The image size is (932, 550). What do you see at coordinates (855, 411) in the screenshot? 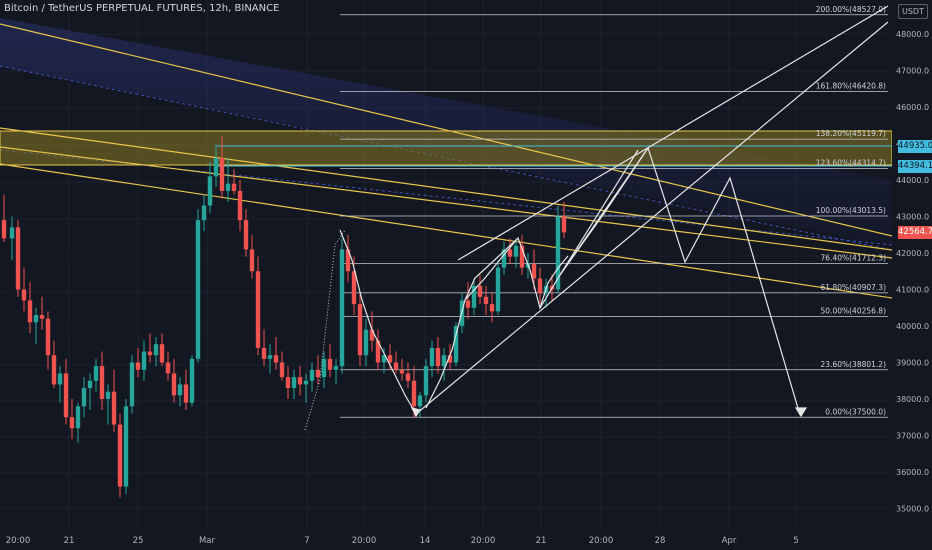
I see `fib-level-label: 0.00%(37500.0)` at bounding box center [855, 411].